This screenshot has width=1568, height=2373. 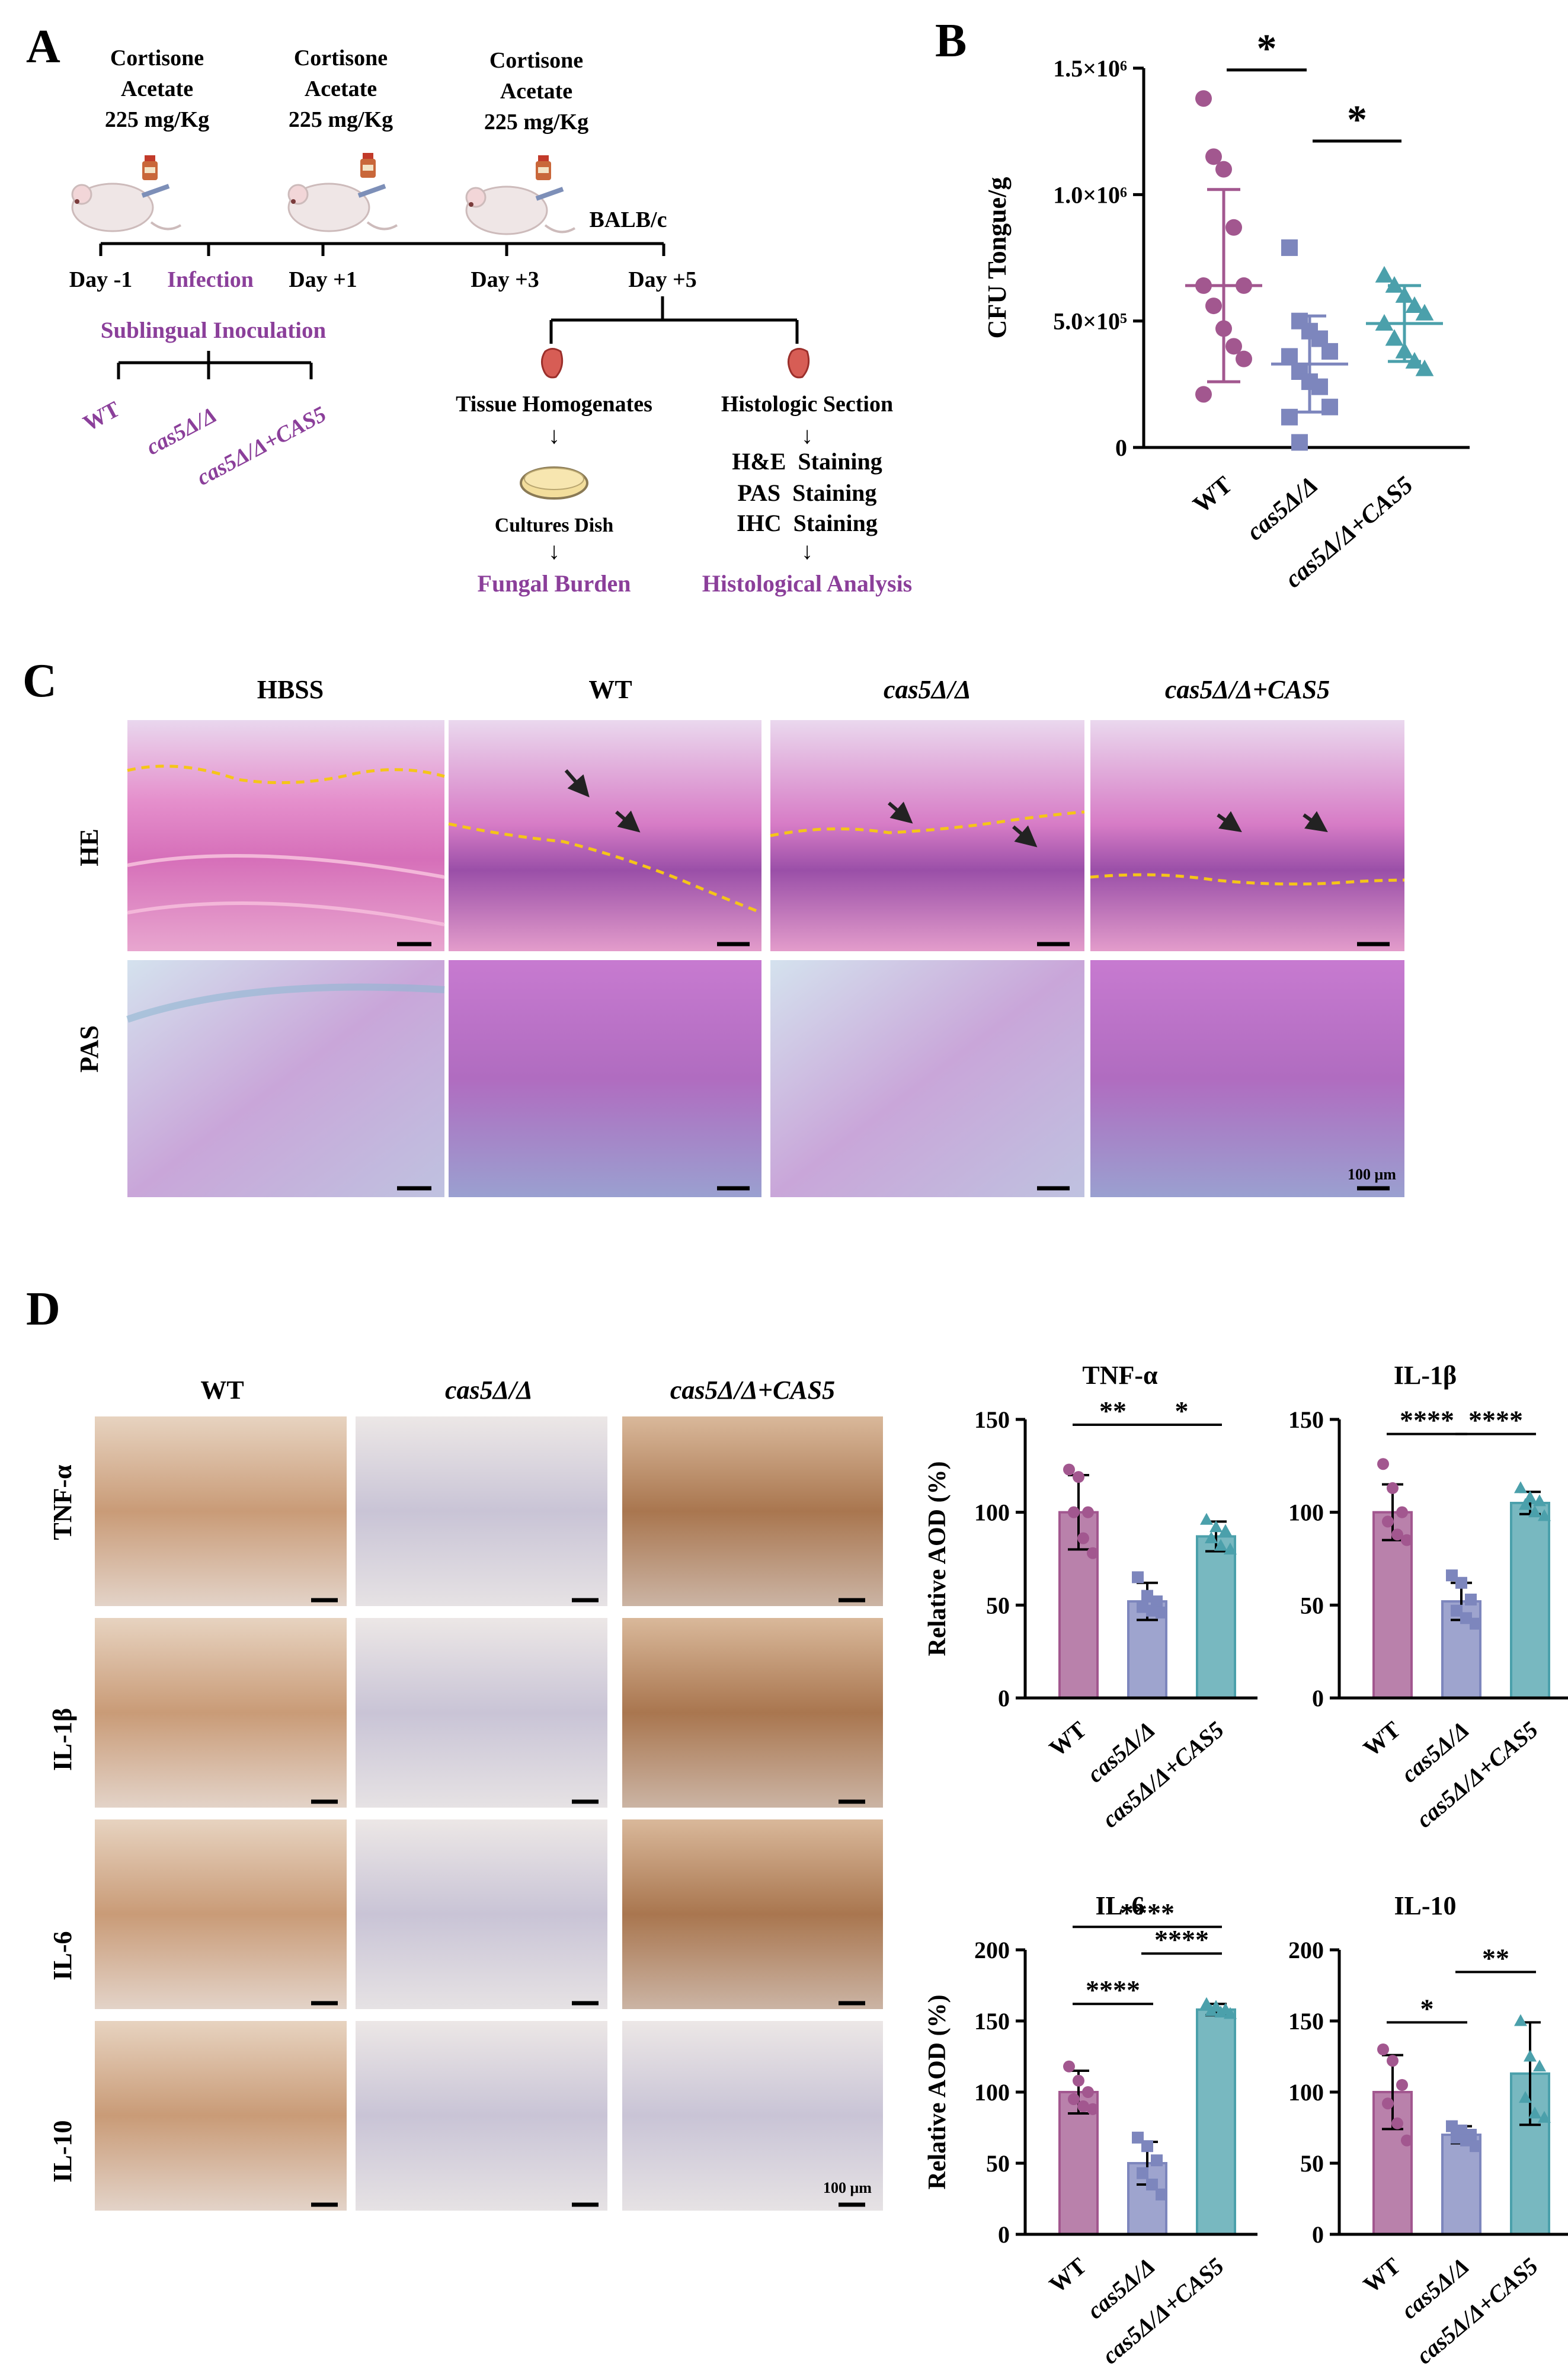 What do you see at coordinates (1119, 1906) in the screenshot?
I see `chart-title: IL-6` at bounding box center [1119, 1906].